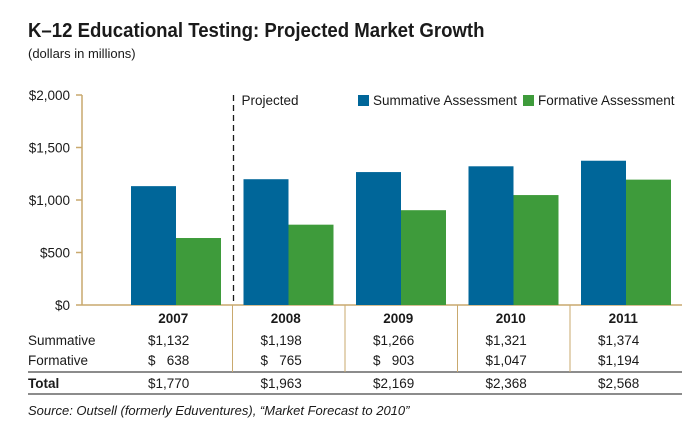  I want to click on x-category-label: 2010, so click(511, 318).